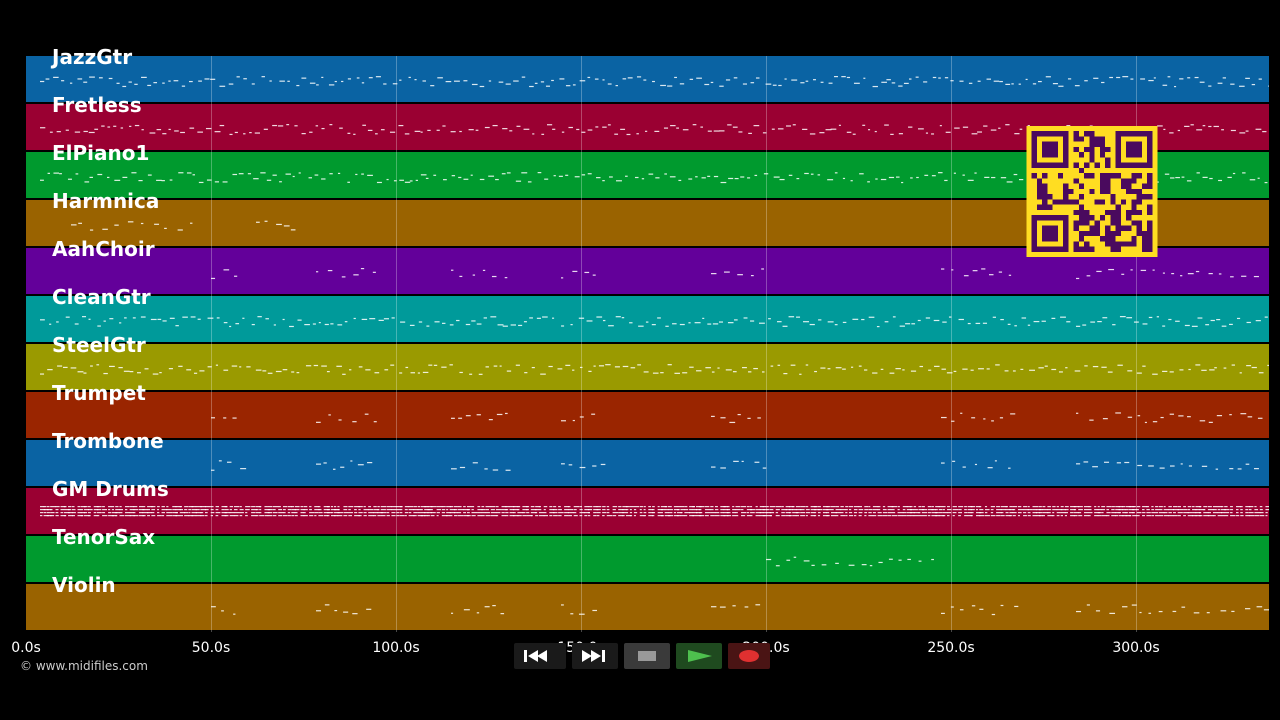 This screenshot has height=720, width=1280. Describe the element at coordinates (749, 656) in the screenshot. I see `record-button` at that location.